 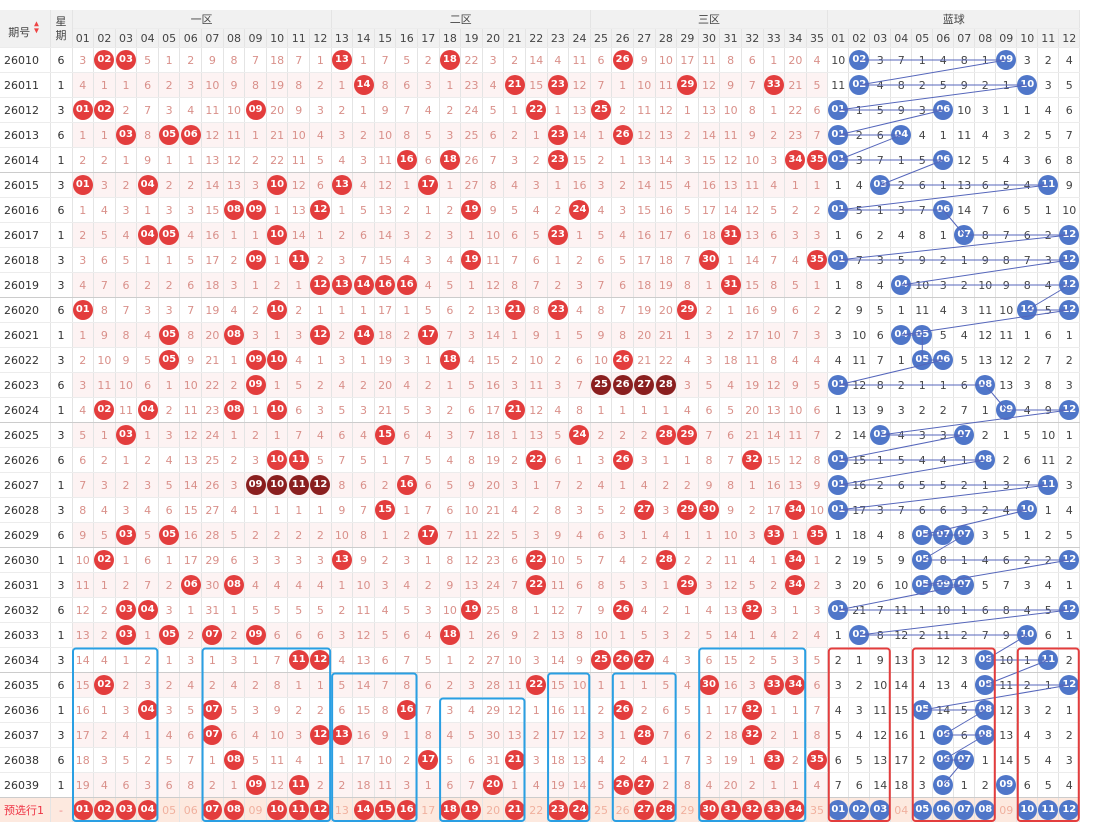 I want to click on red-ball: 31, so click(x=730, y=810).